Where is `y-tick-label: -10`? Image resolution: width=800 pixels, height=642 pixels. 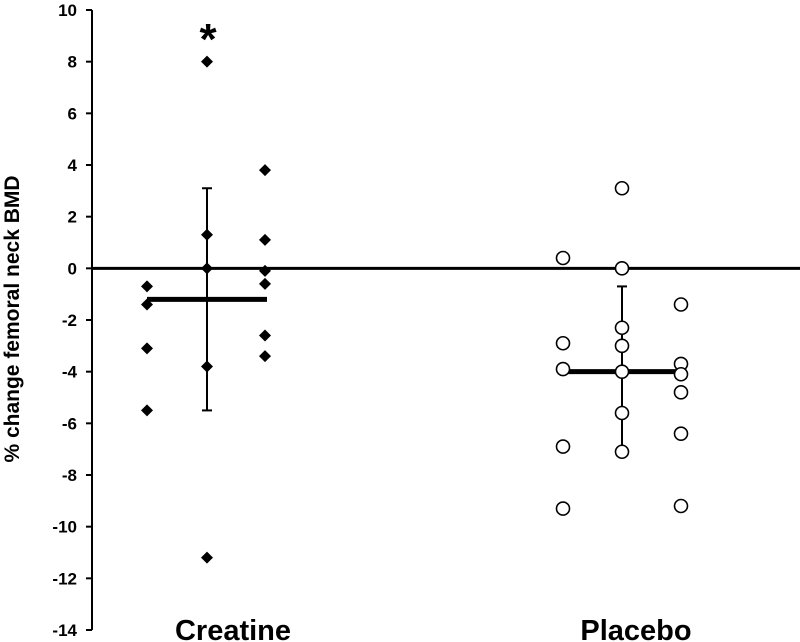
y-tick-label: -10 is located at coordinates (64, 527).